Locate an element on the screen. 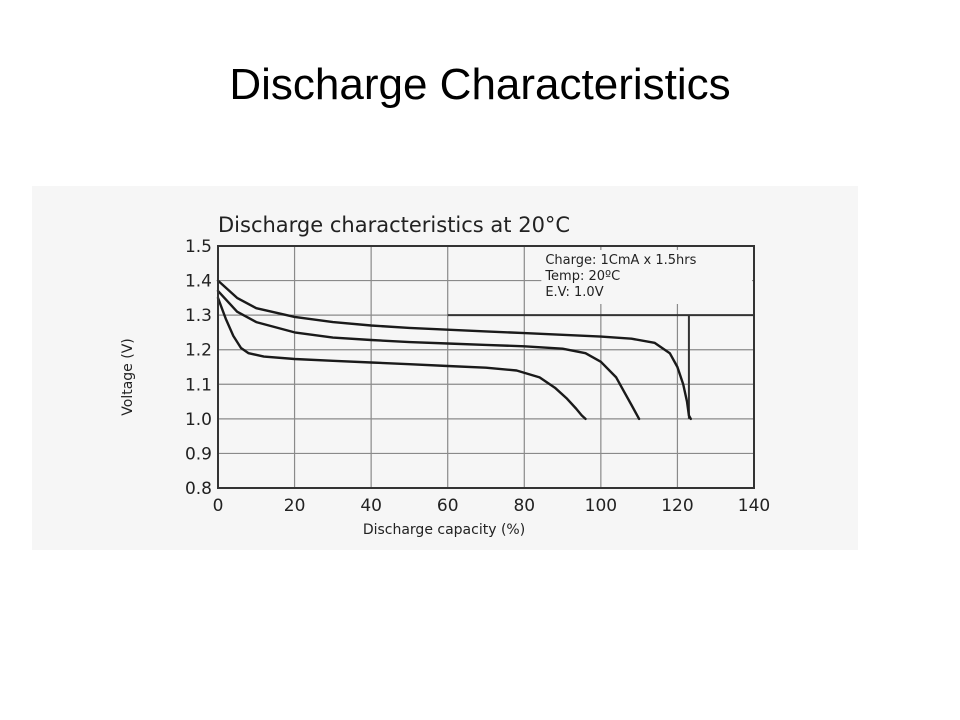 This screenshot has height=720, width=960. notes-background is located at coordinates (646, 277).